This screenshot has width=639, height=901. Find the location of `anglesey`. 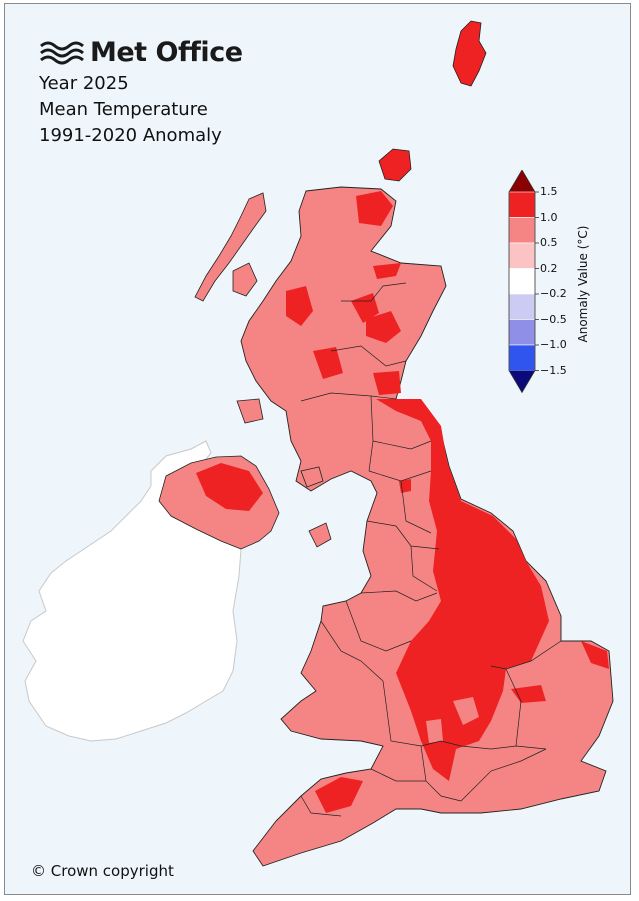

anglesey is located at coordinates (320, 535).